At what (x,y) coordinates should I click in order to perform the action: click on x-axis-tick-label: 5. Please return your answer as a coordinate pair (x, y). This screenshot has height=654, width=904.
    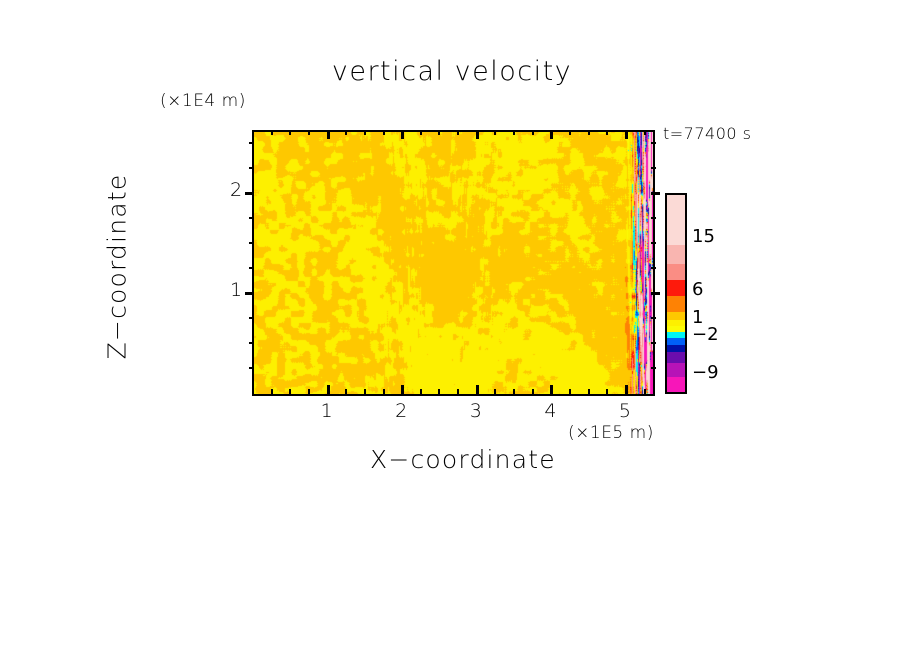
    Looking at the image, I should click on (624, 411).